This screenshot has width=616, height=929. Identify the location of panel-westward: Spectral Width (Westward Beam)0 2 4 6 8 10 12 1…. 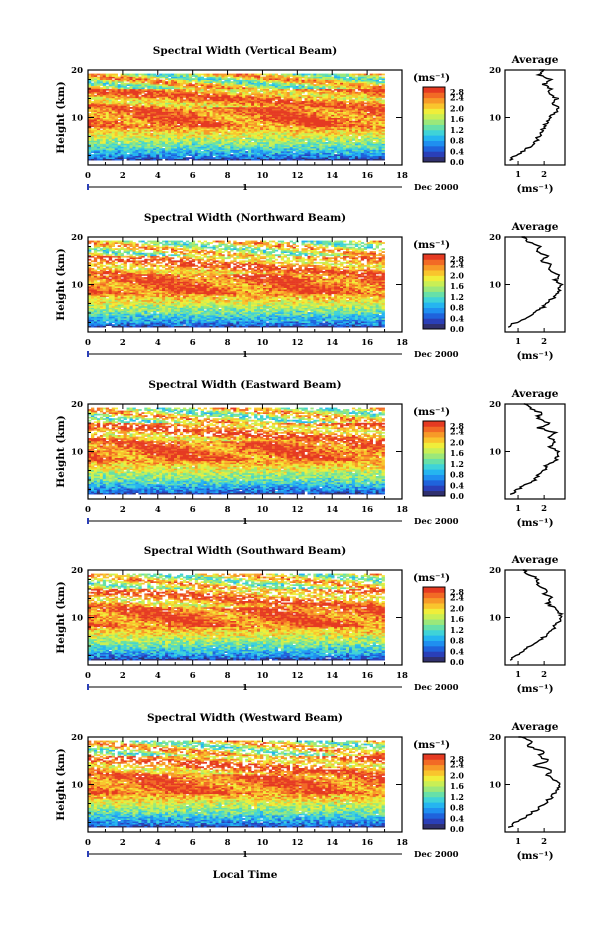
(310, 787).